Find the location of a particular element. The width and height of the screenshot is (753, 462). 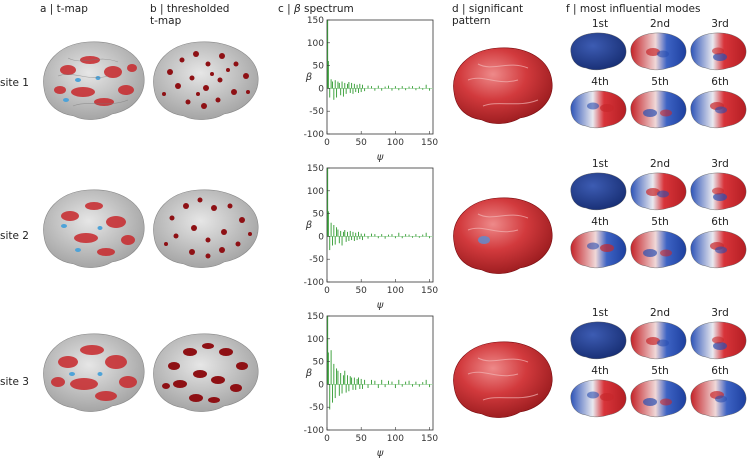

mode-brain-site-1-2nd is located at coordinates (658, 51).